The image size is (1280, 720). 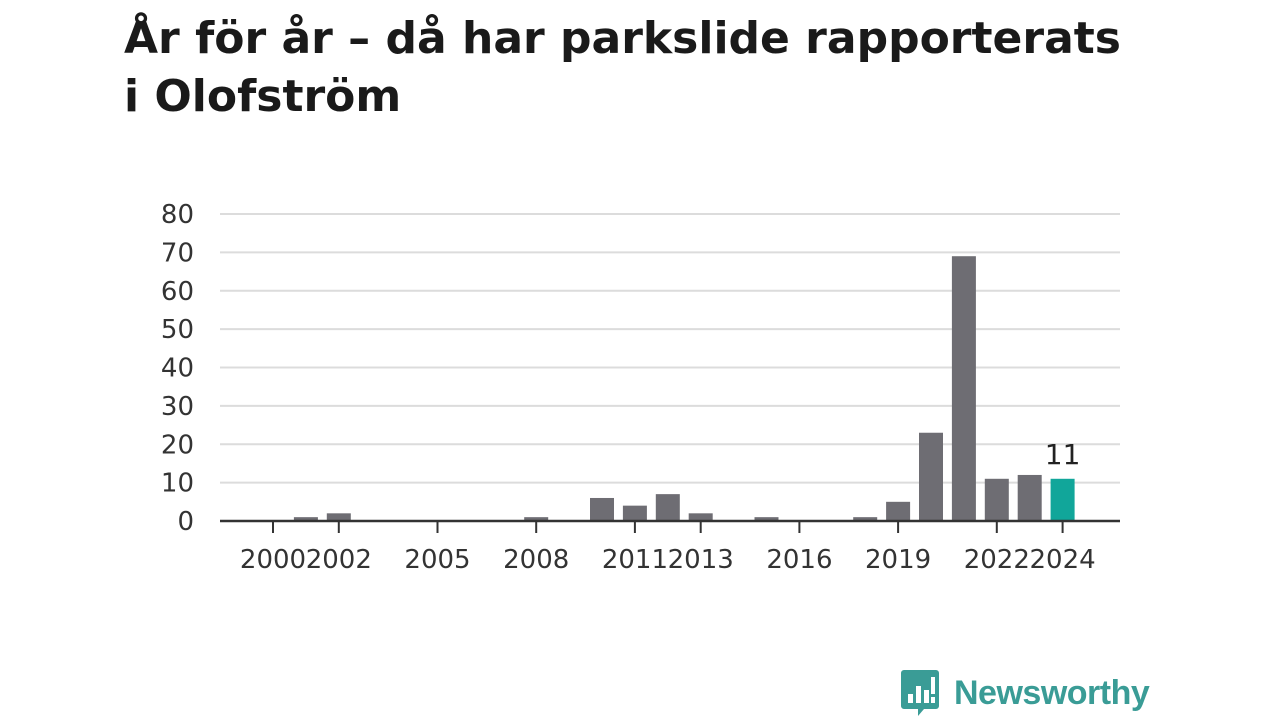 I want to click on bar-2021, so click(x=963, y=388).